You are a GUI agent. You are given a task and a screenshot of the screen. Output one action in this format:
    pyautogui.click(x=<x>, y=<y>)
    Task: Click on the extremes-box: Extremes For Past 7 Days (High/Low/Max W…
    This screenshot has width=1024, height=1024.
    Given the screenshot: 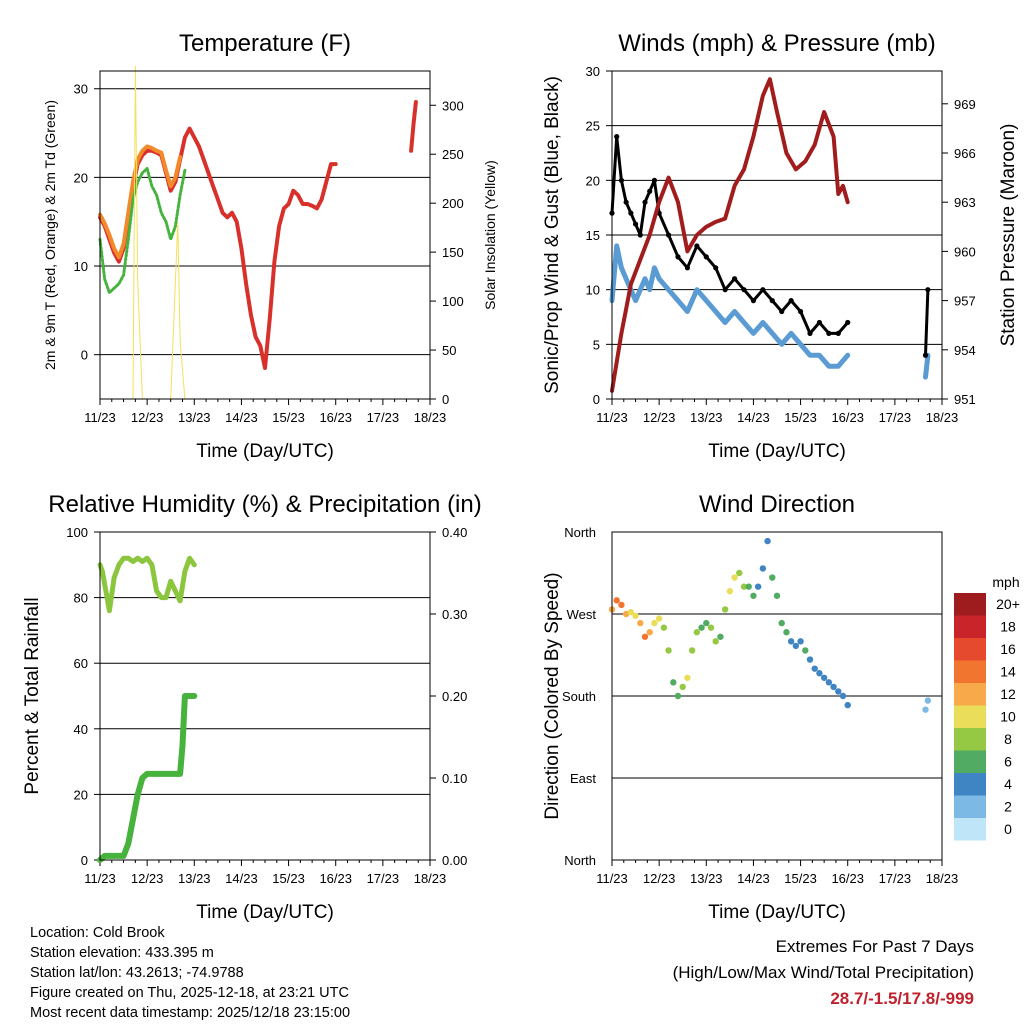 What is the action you would take?
    pyautogui.click(x=823, y=973)
    